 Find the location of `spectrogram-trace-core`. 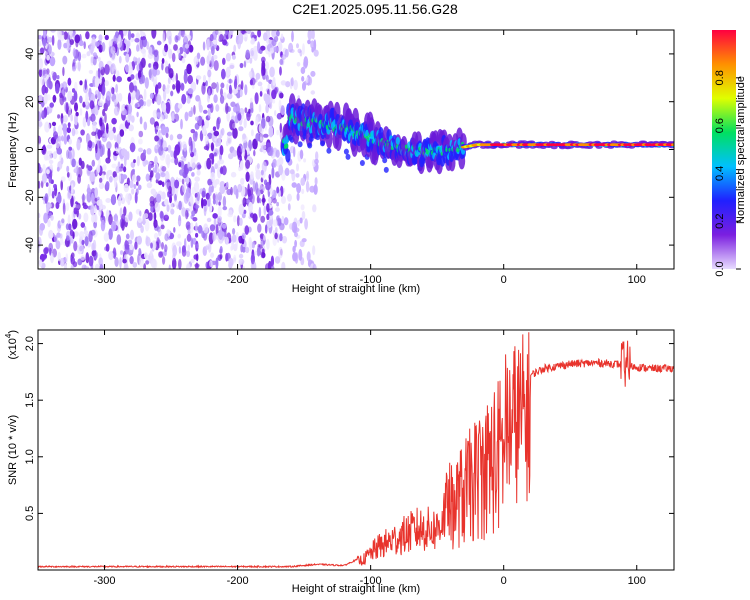

spectrogram-trace-core is located at coordinates (672, 145).